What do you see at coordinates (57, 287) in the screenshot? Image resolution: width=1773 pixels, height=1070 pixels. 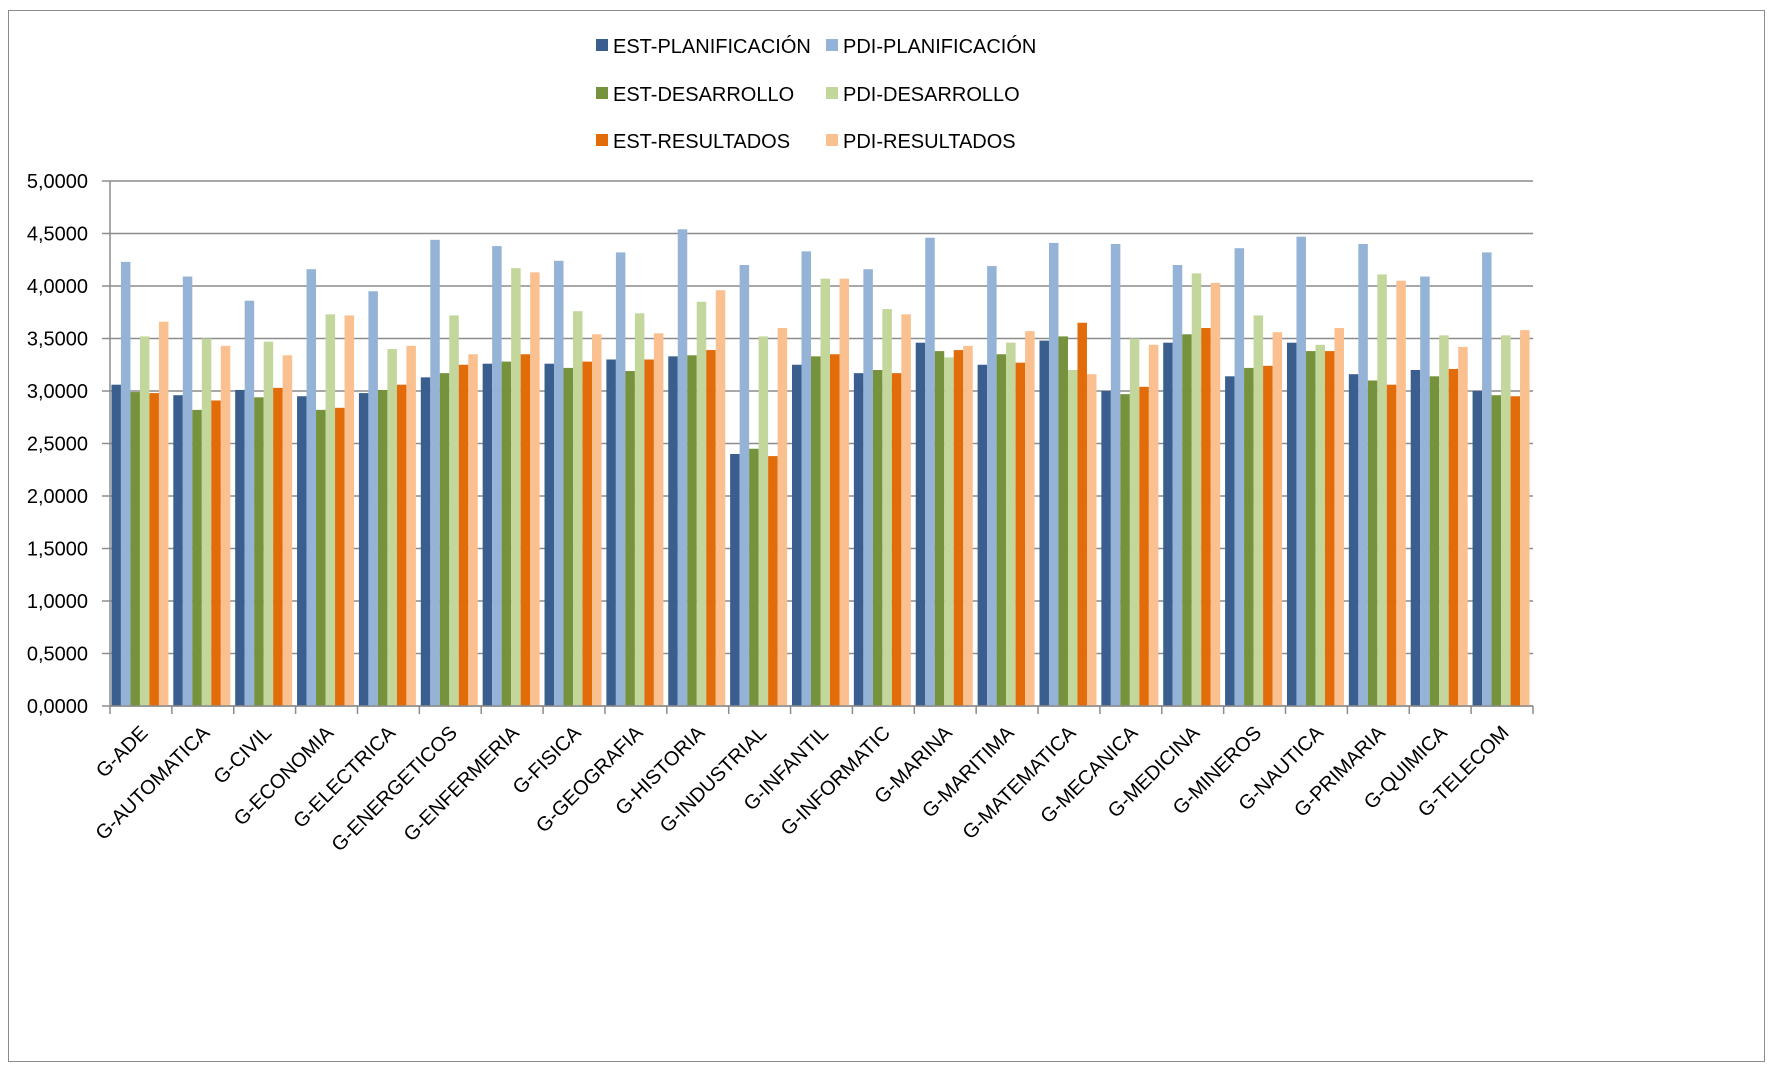 I see `y-tick-label: 4,0000` at bounding box center [57, 287].